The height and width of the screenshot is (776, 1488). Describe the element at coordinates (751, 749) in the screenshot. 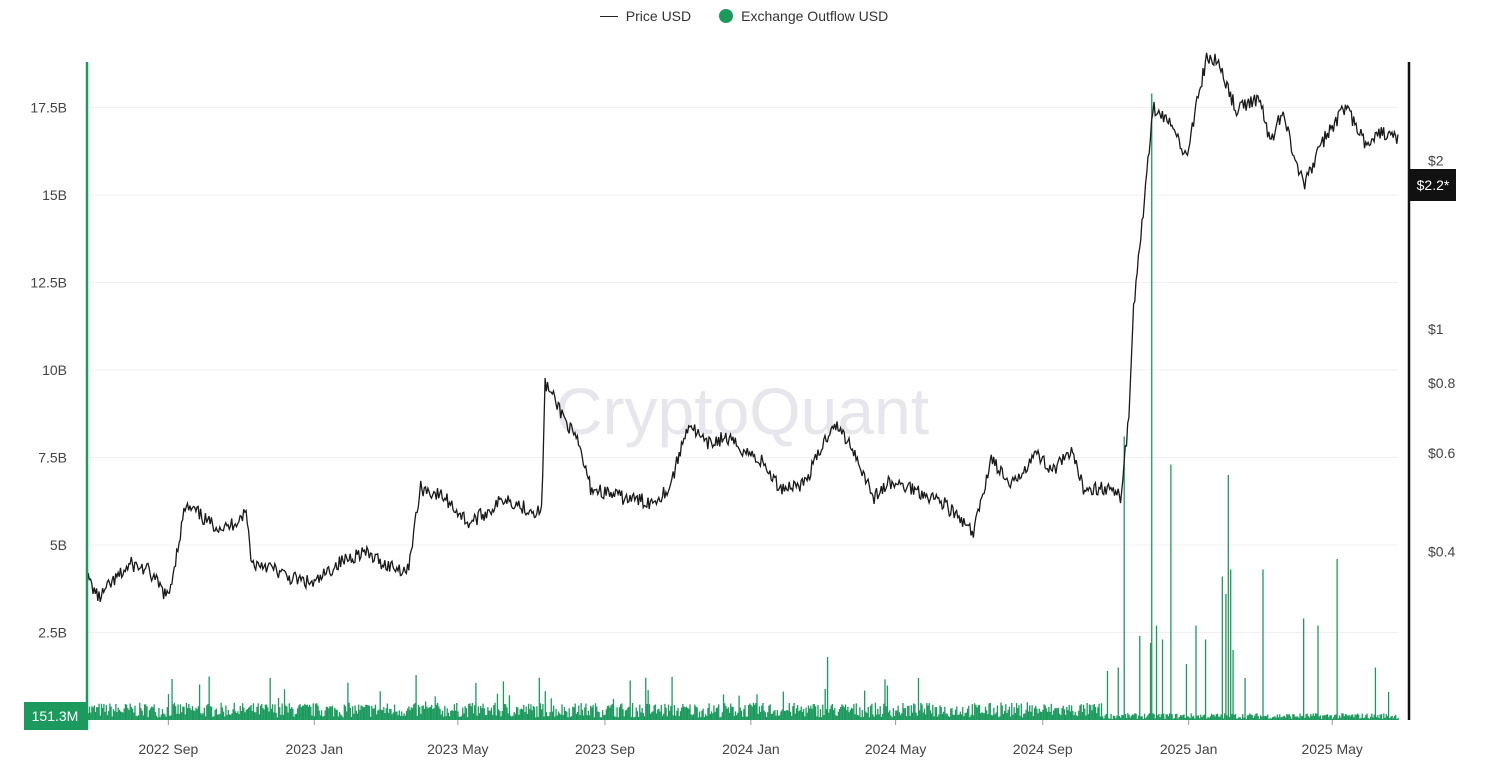

I see `x-axis-tick-label: 2024 Jan` at that location.